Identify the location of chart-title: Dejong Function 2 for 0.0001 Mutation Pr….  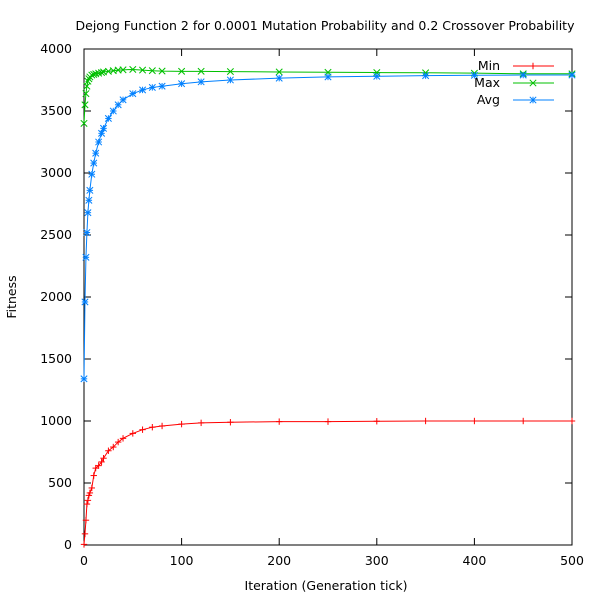
(326, 25).